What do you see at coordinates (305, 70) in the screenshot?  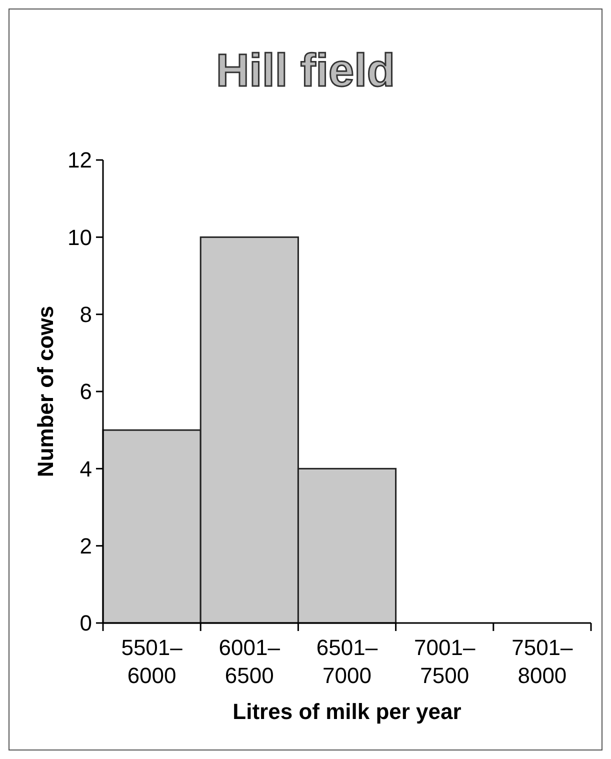 I see `chart-title: Hill field` at bounding box center [305, 70].